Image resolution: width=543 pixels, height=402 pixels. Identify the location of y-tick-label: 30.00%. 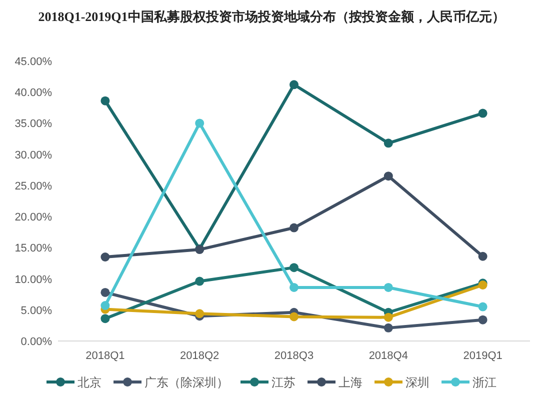
(33, 155).